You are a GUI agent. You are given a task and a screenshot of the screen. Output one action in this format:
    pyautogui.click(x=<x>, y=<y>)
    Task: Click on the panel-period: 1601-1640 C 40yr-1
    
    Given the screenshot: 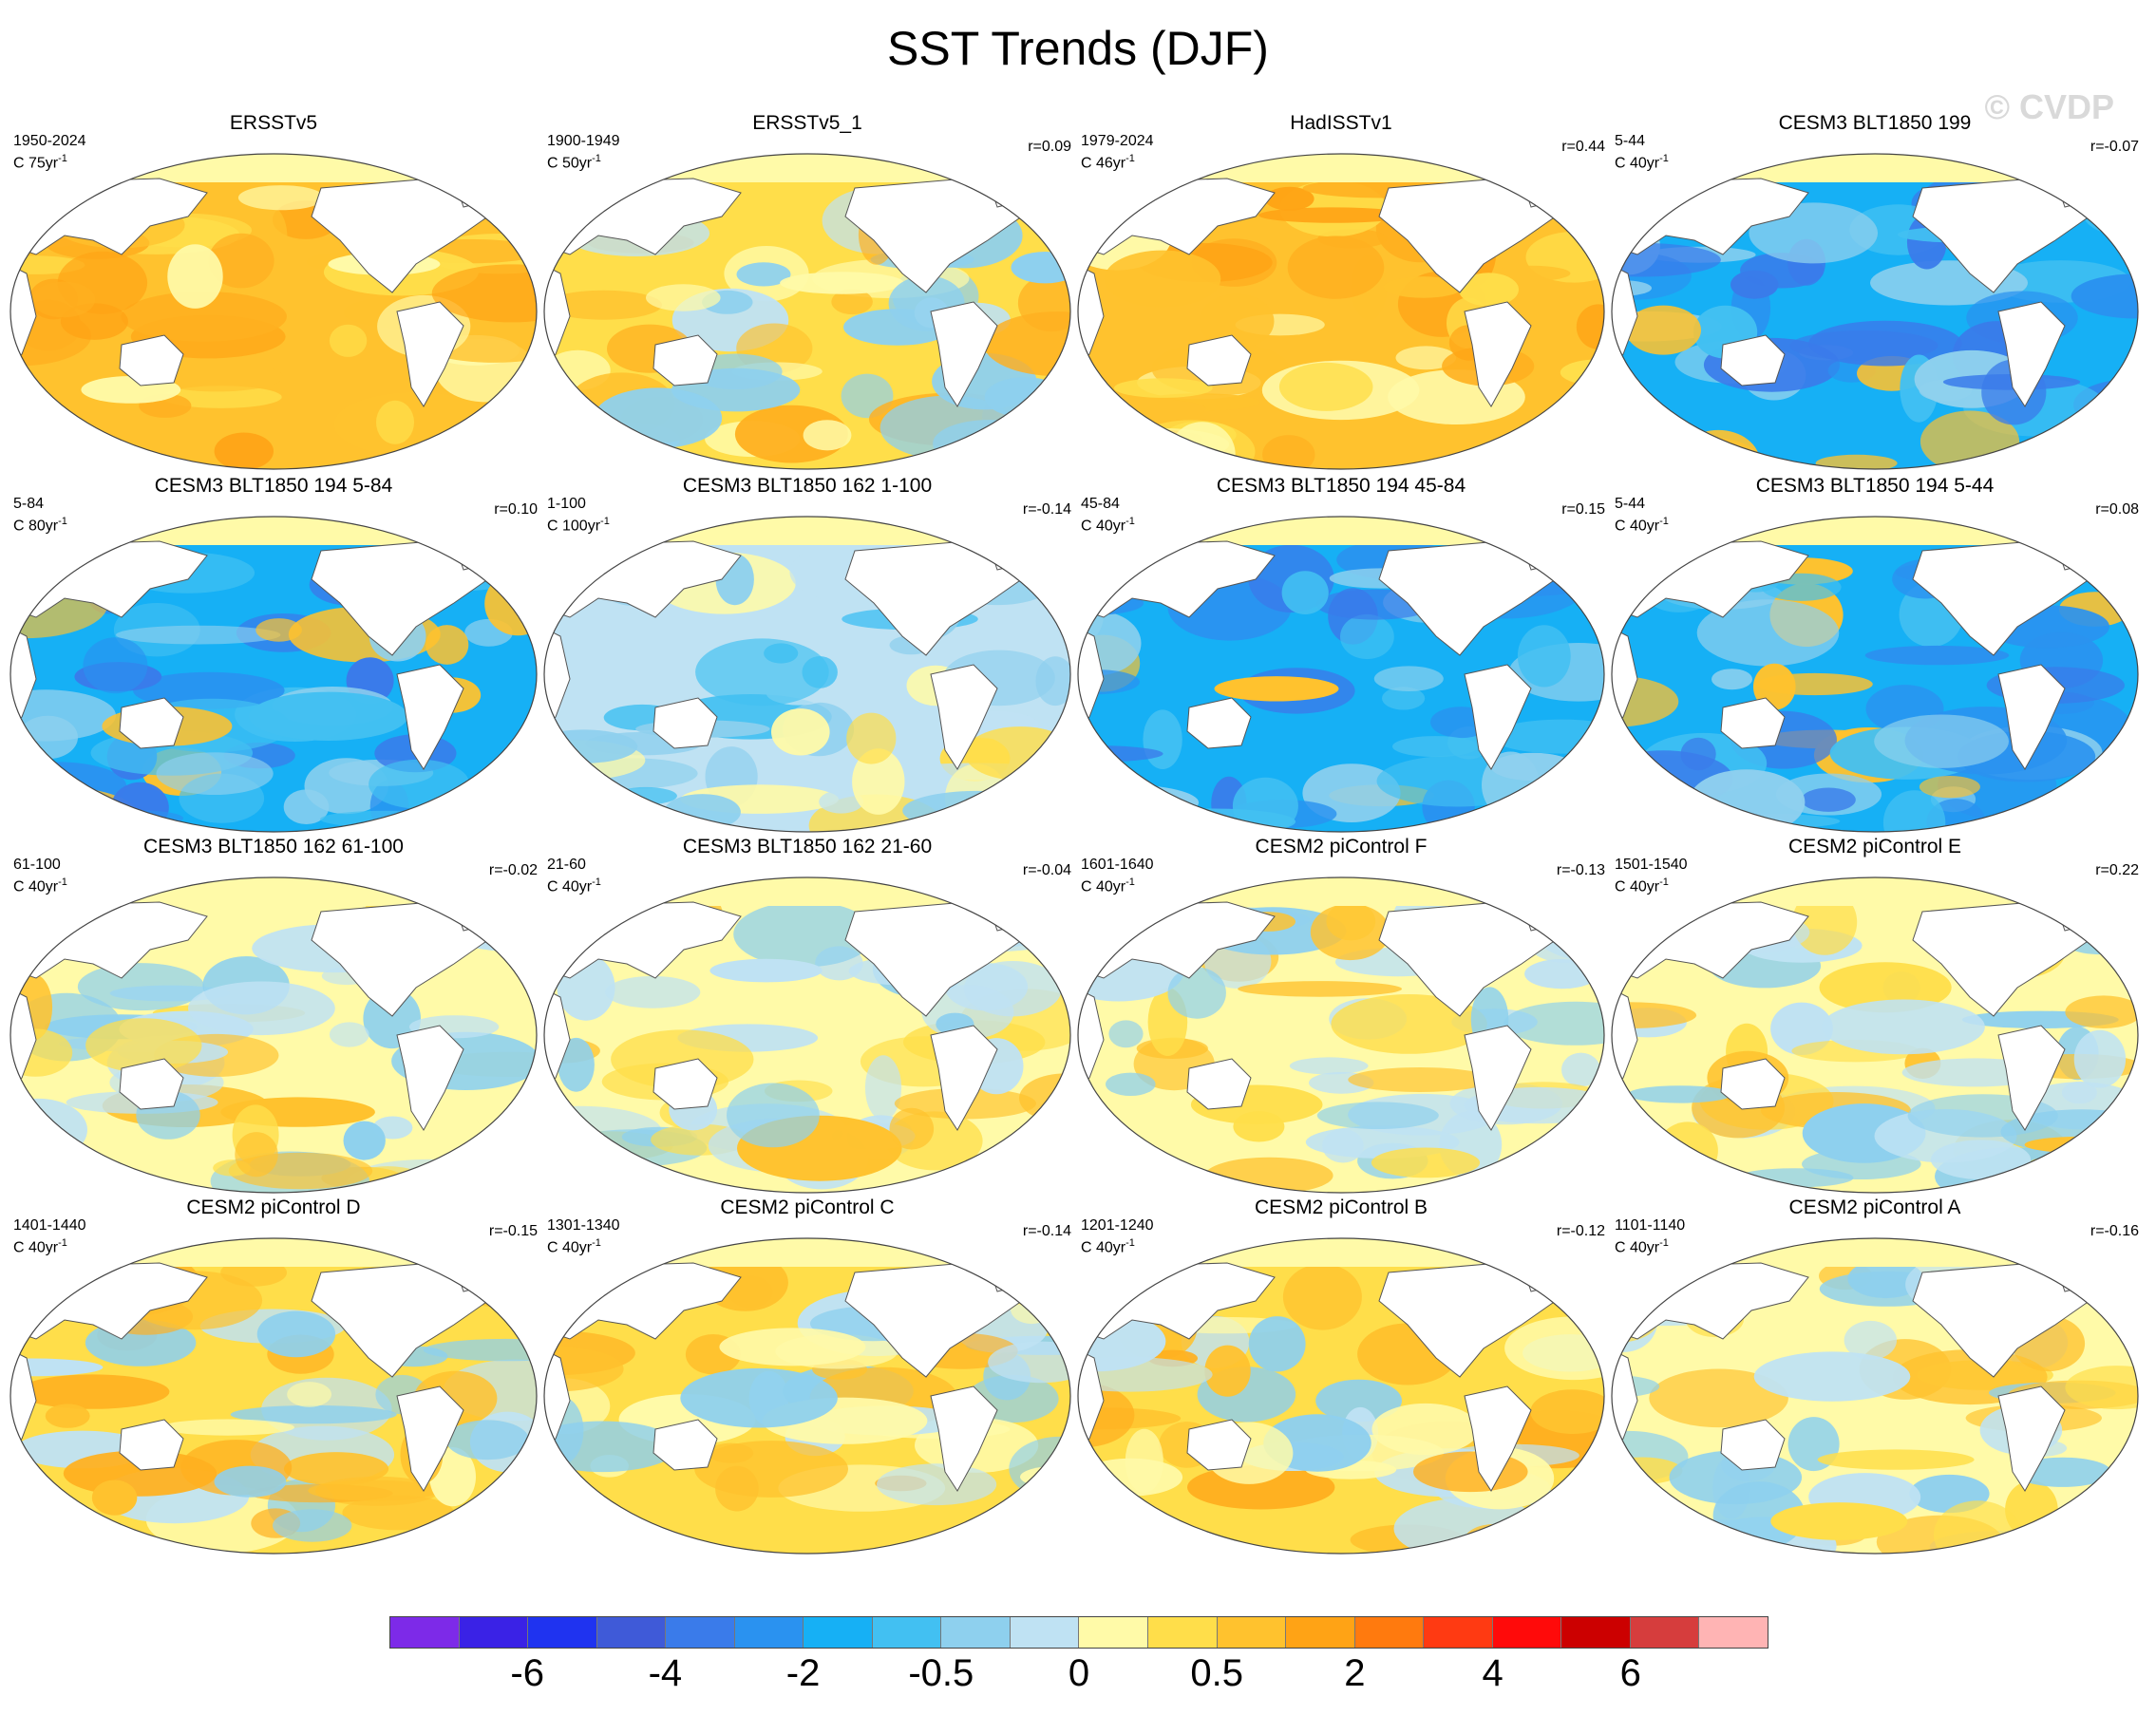 What is the action you would take?
    pyautogui.click(x=1118, y=876)
    